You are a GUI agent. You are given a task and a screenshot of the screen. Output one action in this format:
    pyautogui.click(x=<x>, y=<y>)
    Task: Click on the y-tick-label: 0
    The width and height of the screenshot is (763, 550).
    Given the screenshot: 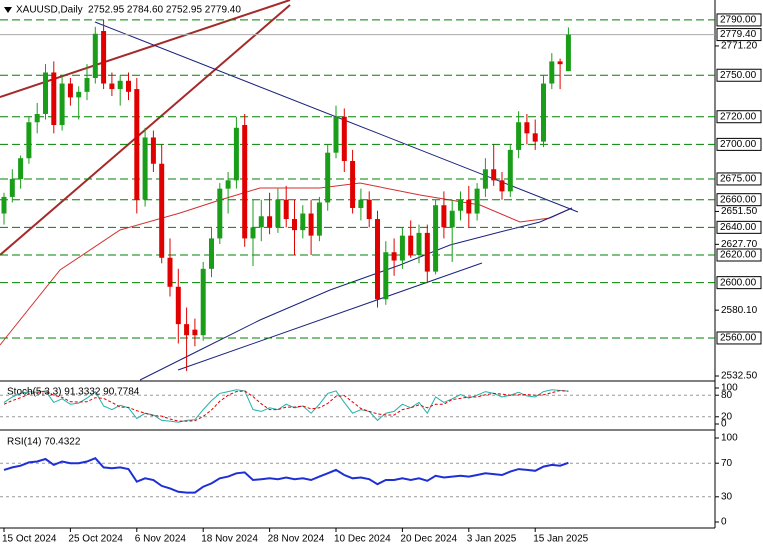 What is the action you would take?
    pyautogui.click(x=724, y=424)
    